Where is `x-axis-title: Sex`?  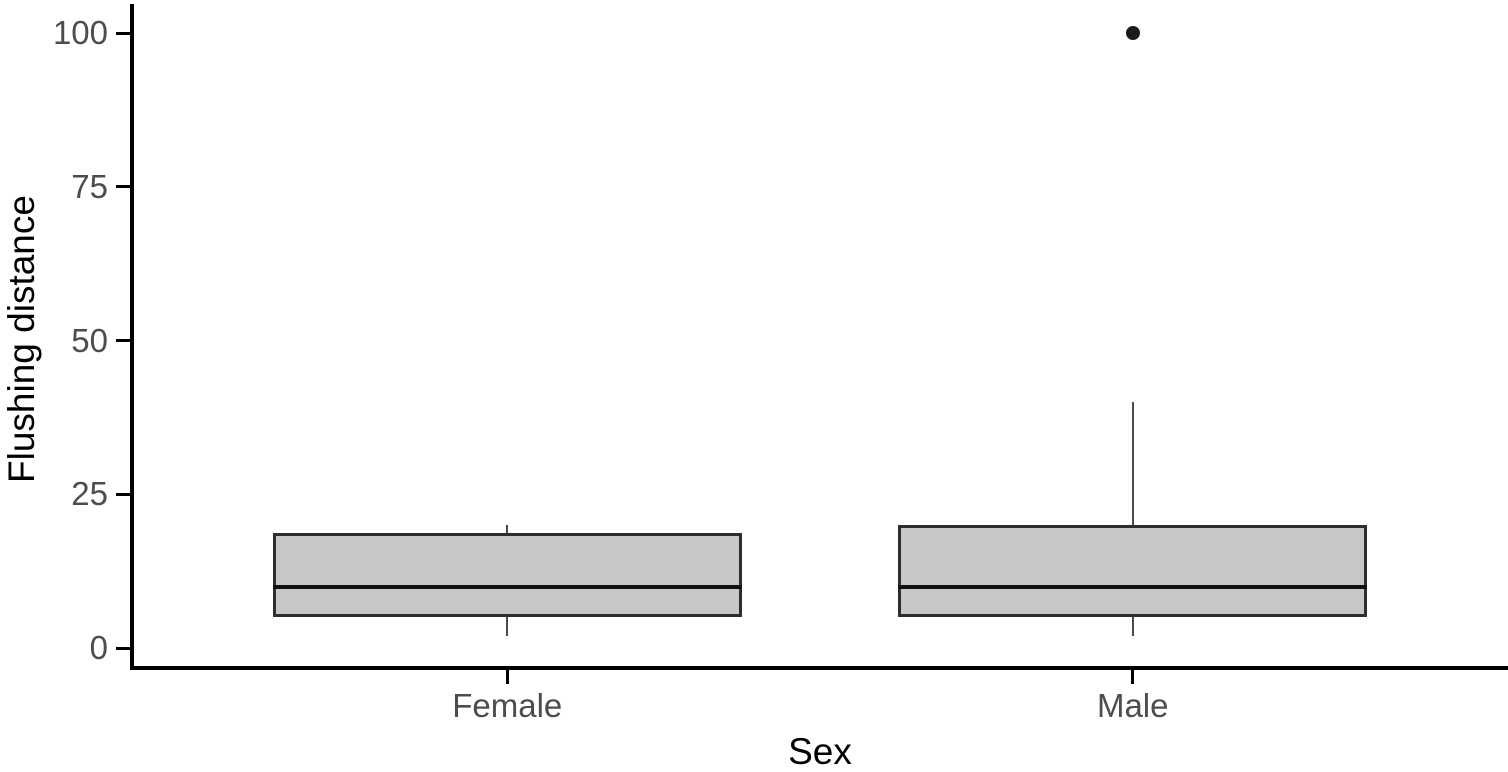
x-axis-title: Sex is located at coordinates (820, 751).